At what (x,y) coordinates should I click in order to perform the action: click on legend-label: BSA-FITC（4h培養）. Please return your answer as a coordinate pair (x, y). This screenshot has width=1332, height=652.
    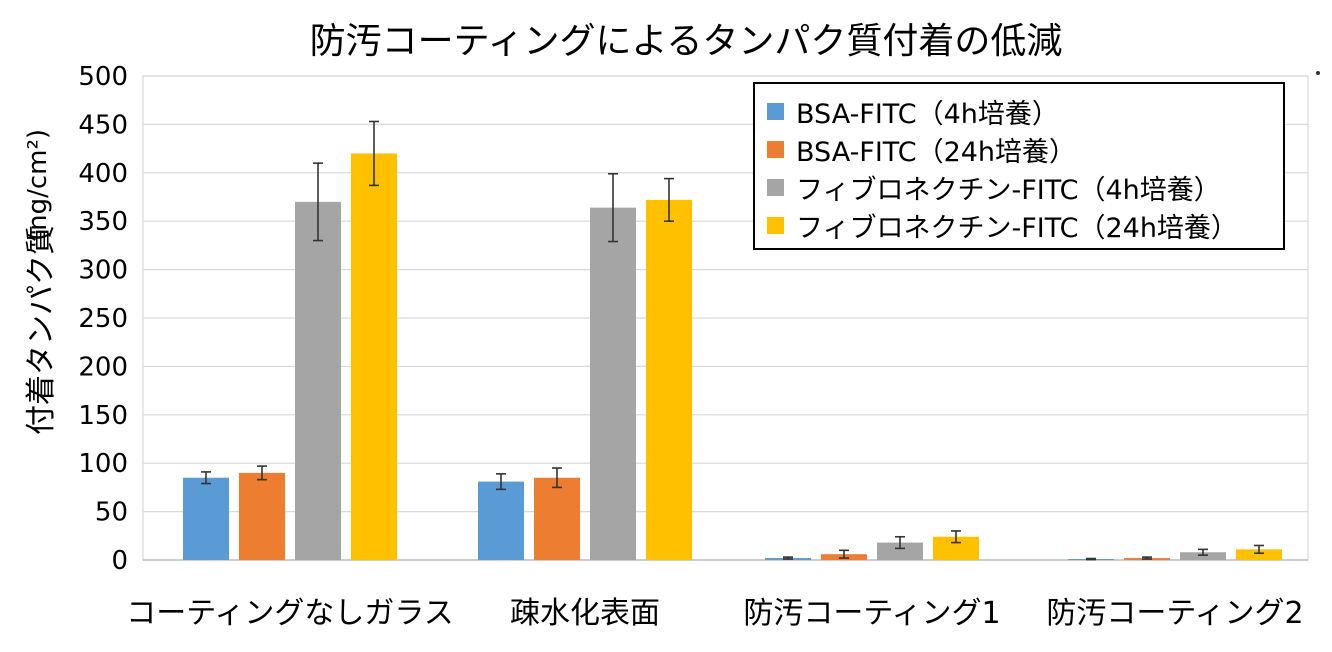
    Looking at the image, I should click on (927, 114).